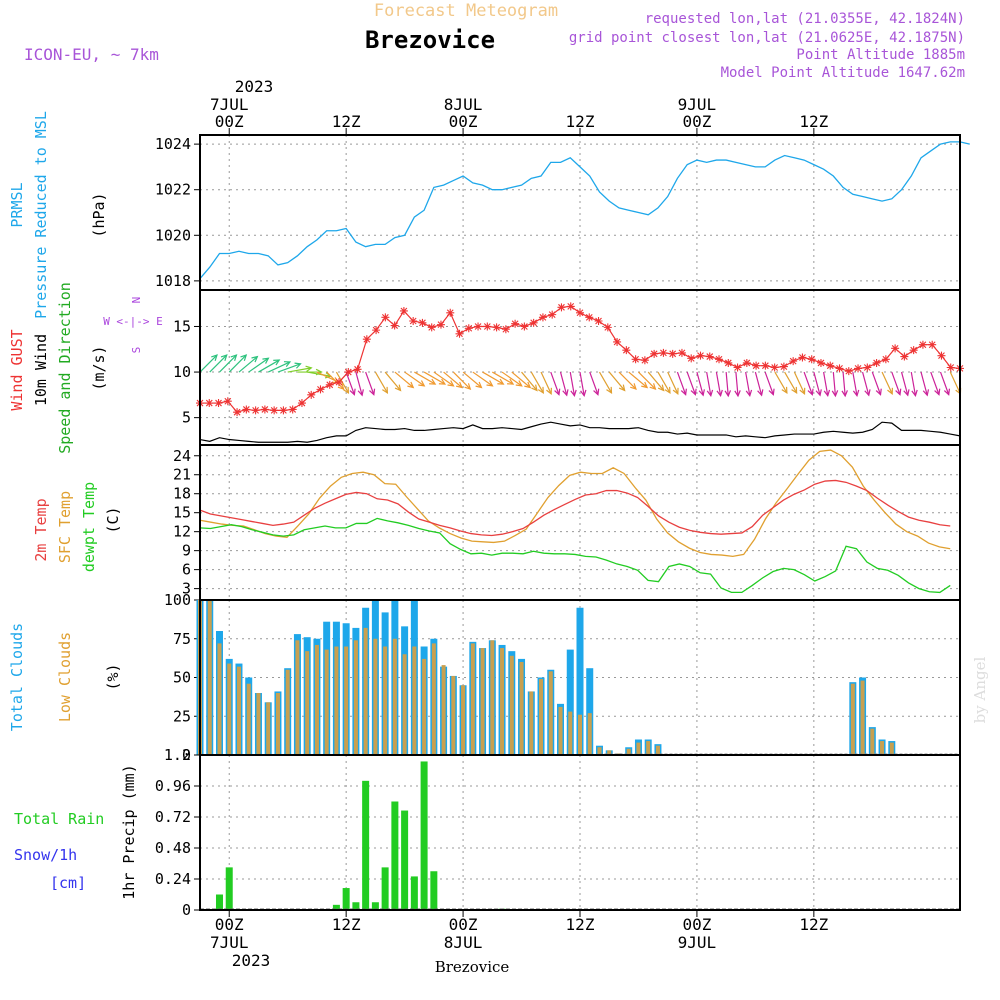 This screenshot has height=1000, width=1000. What do you see at coordinates (813, 121) in the screenshot?
I see `top-time-label-5: 12Z` at bounding box center [813, 121].